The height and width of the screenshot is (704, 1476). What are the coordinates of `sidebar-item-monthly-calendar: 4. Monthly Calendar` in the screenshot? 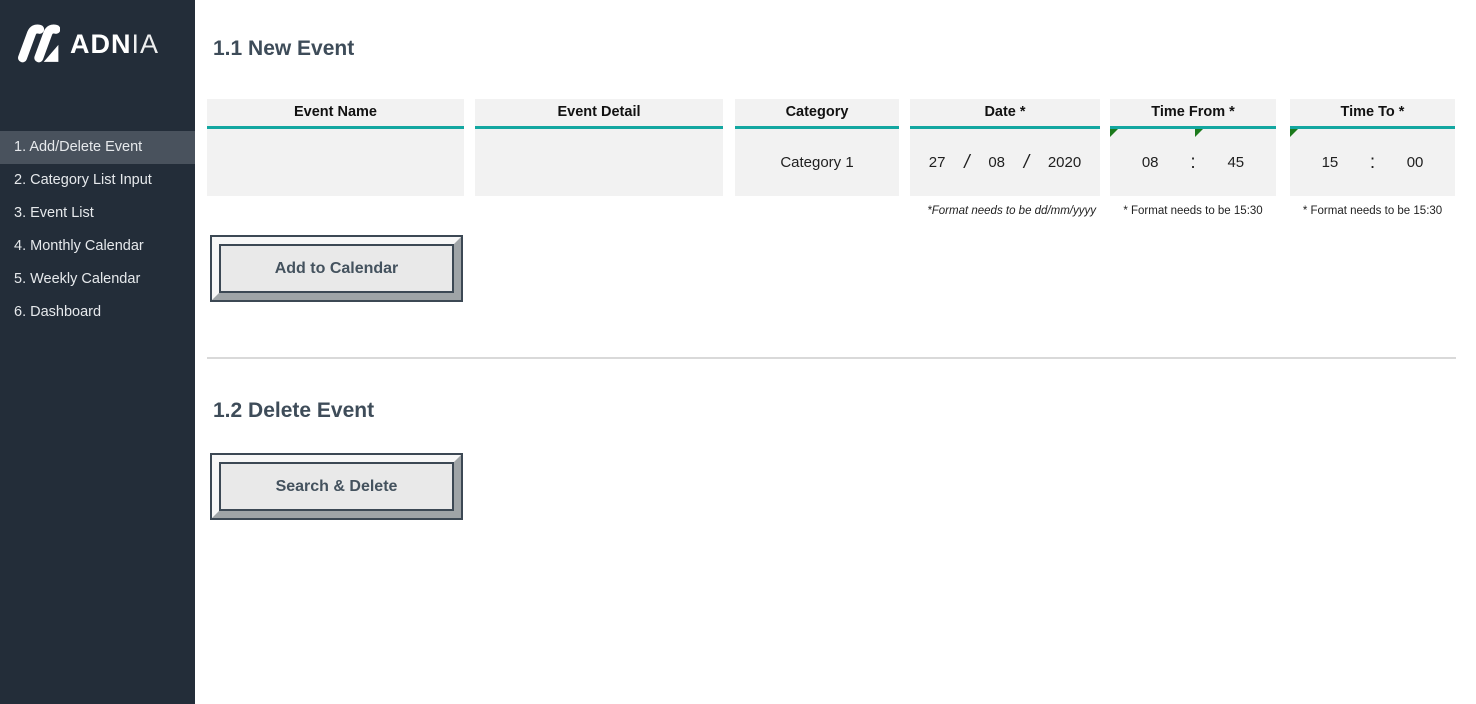 It's located at (79, 246).